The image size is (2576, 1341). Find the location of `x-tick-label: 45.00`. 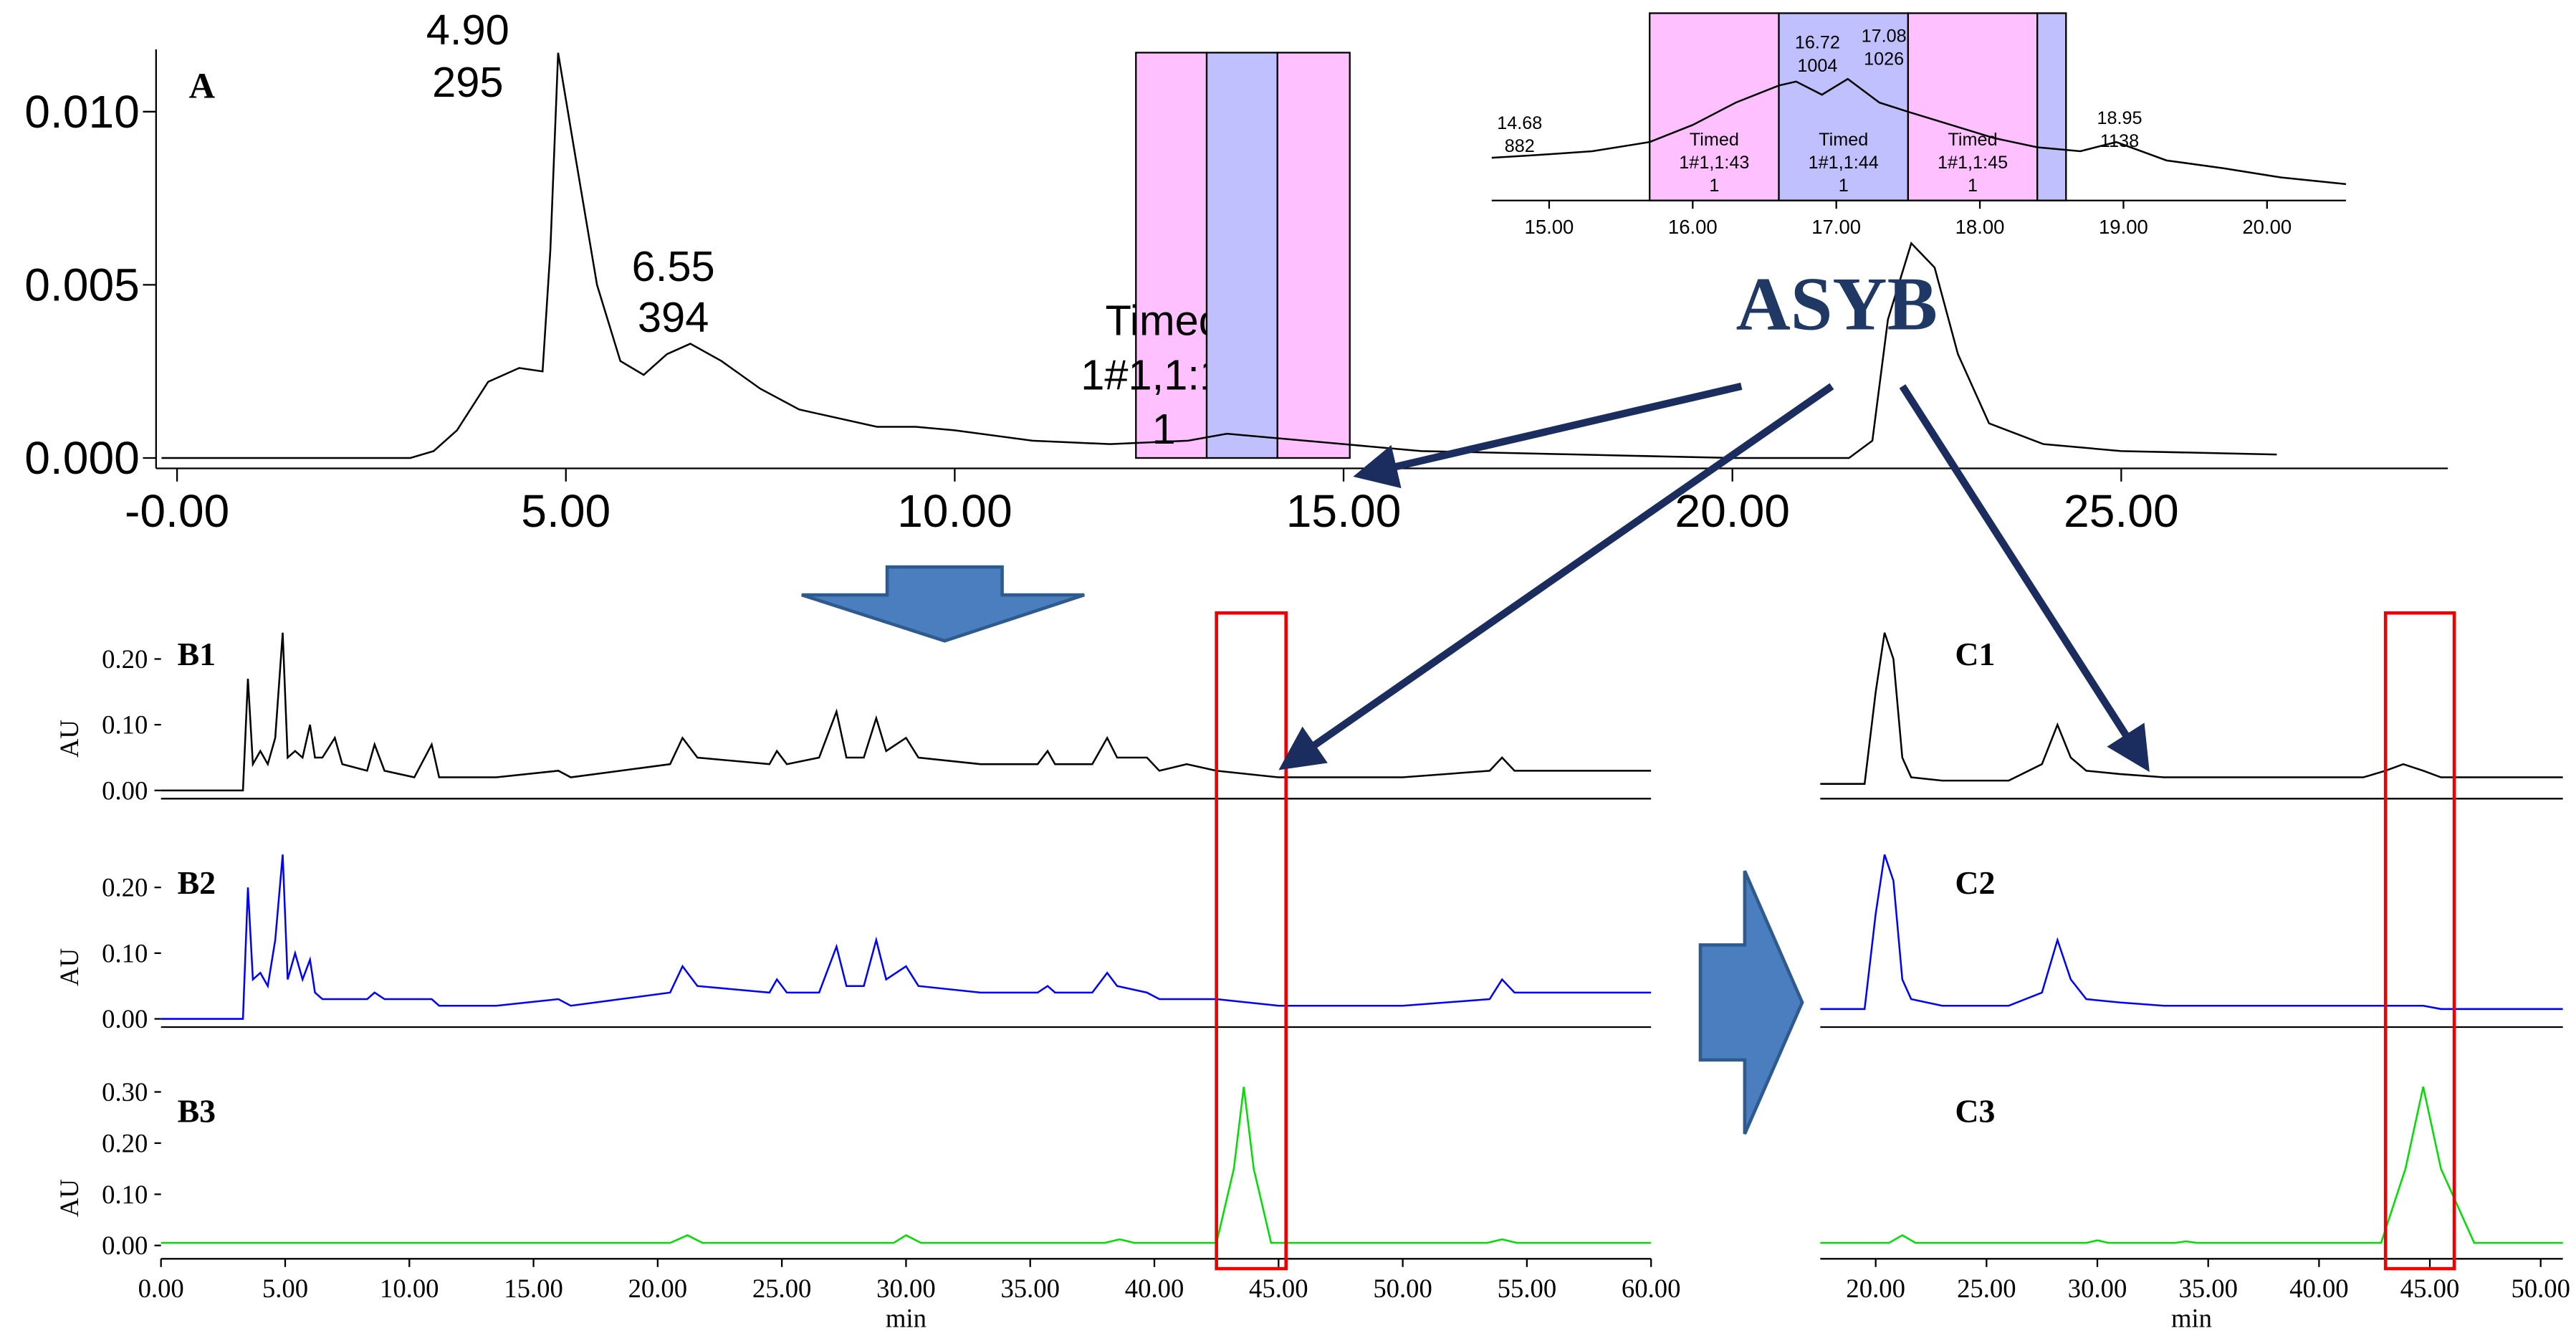

x-tick-label: 45.00 is located at coordinates (1278, 1288).